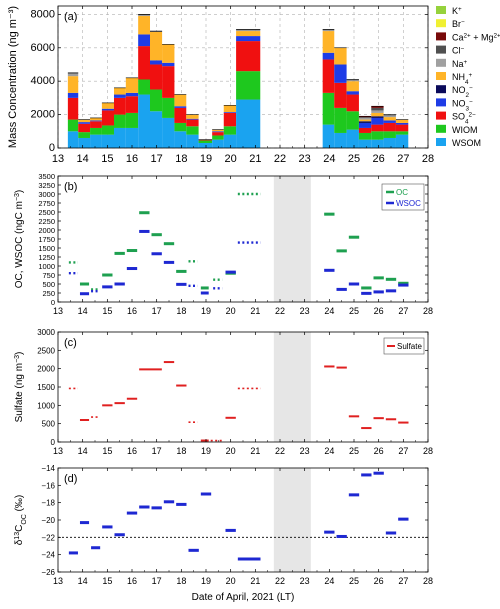 The height and width of the screenshot is (609, 500). I want to click on y-tick-label: 1000, so click(46, 405).